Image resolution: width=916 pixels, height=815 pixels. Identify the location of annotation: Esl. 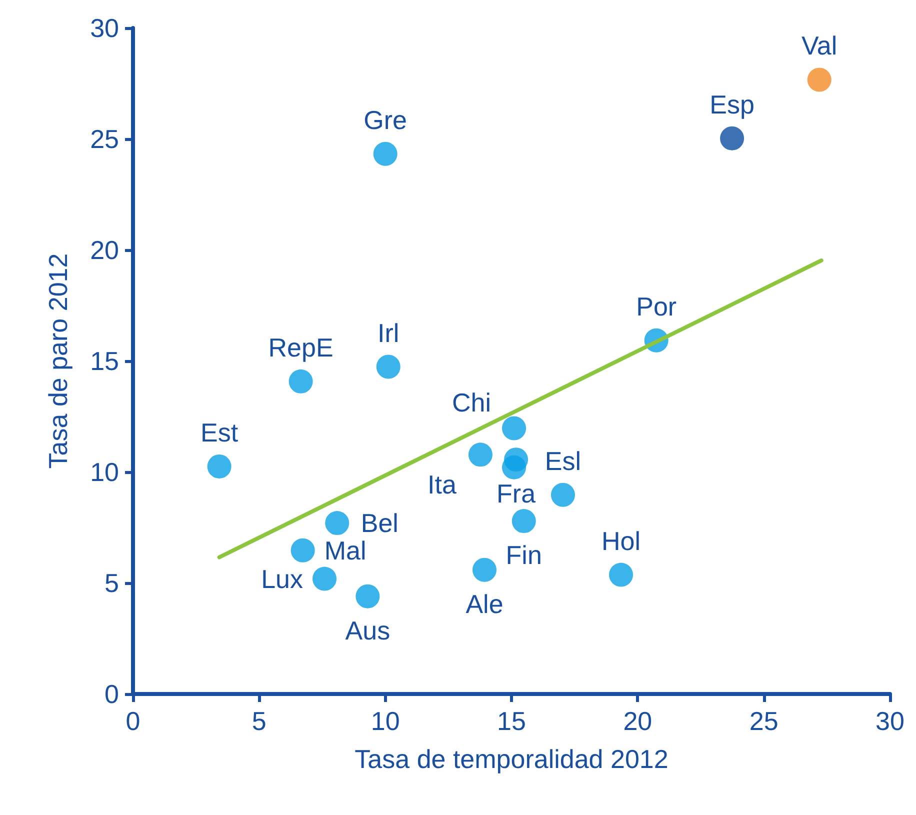
(563, 461).